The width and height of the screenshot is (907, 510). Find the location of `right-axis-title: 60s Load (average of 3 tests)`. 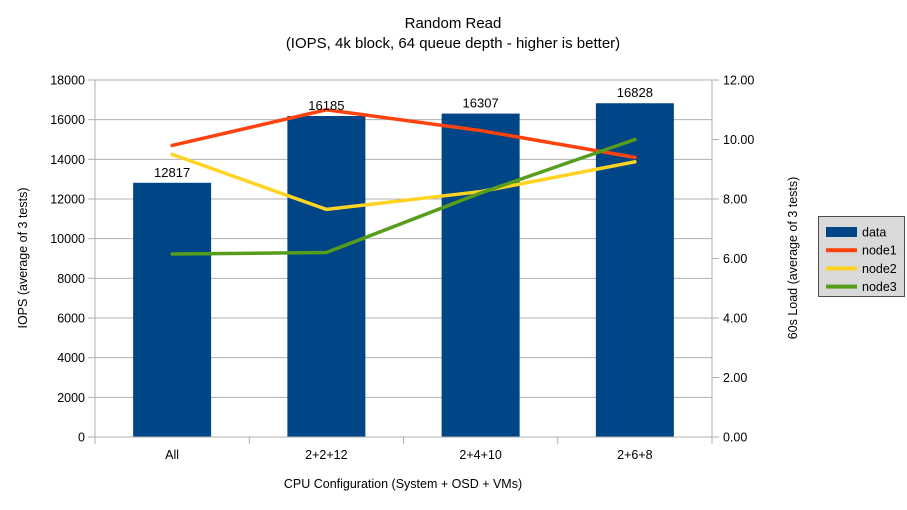

right-axis-title: 60s Load (average of 3 tests) is located at coordinates (793, 258).